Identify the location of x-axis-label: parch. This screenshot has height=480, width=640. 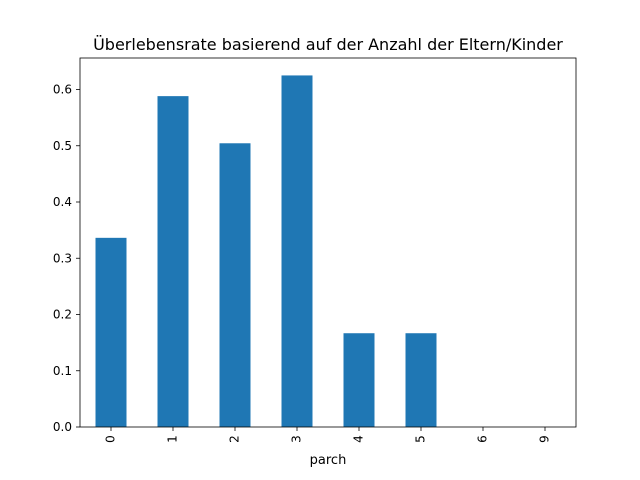
(328, 460).